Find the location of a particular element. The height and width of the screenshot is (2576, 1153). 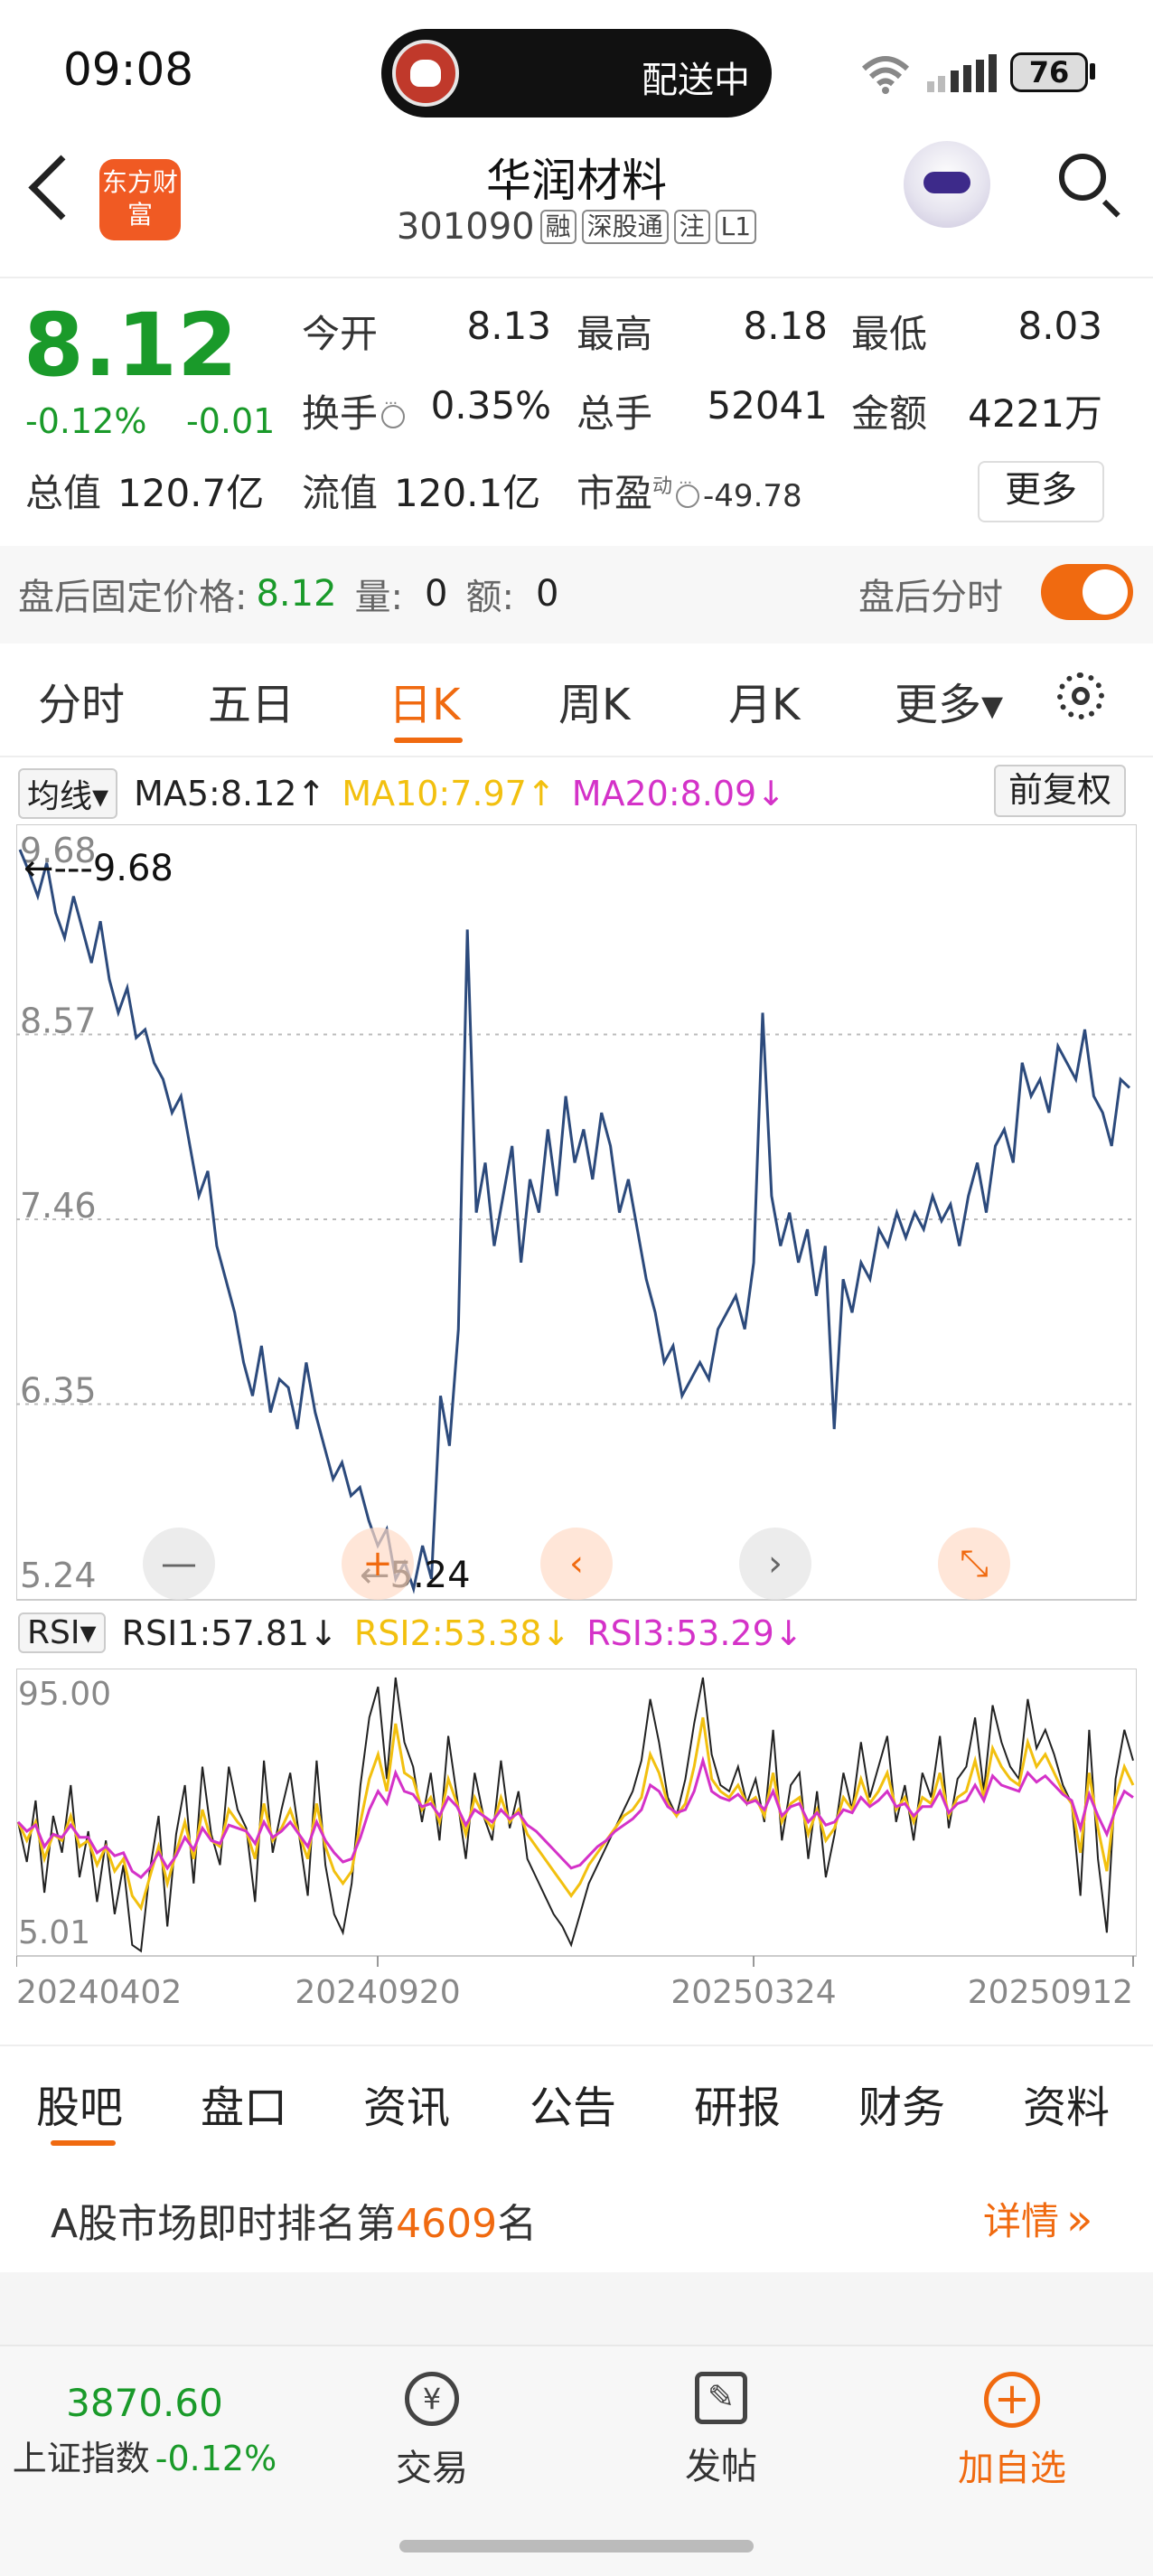

open-value: 8.13 is located at coordinates (508, 326).